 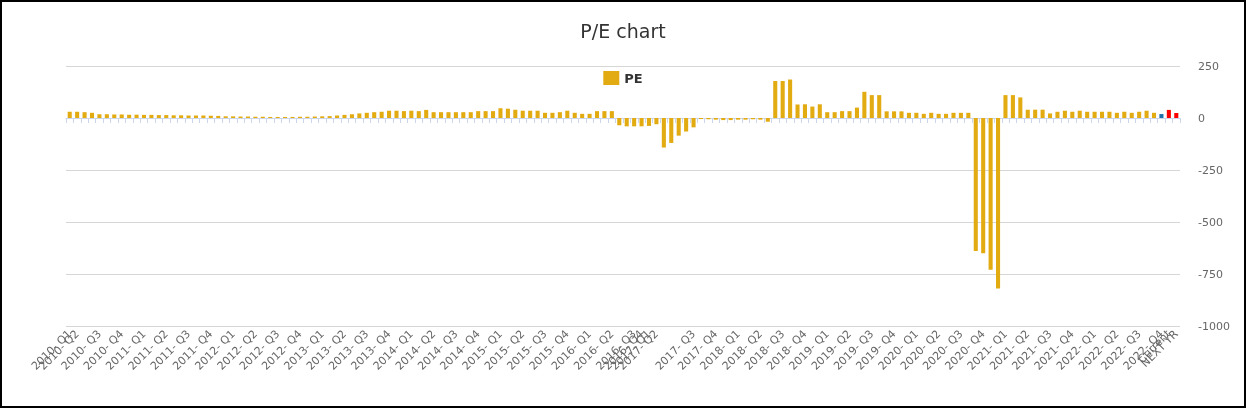 I want to click on chart-title: P/E chart, so click(x=623, y=30).